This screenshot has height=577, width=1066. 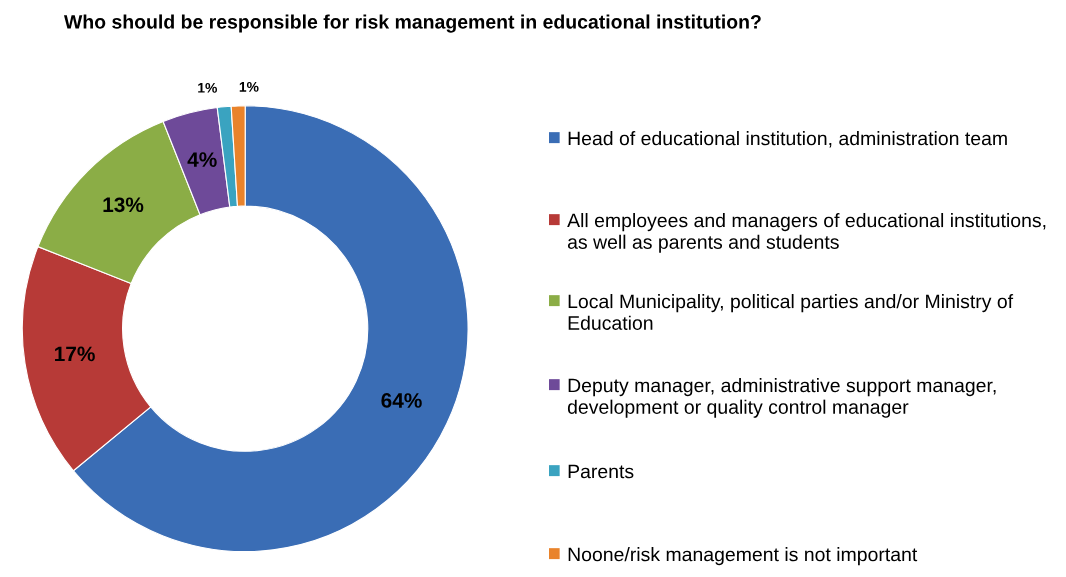 I want to click on legend-label: Local Municipality, political parties and/or Ministry of Education, so click(x=791, y=312).